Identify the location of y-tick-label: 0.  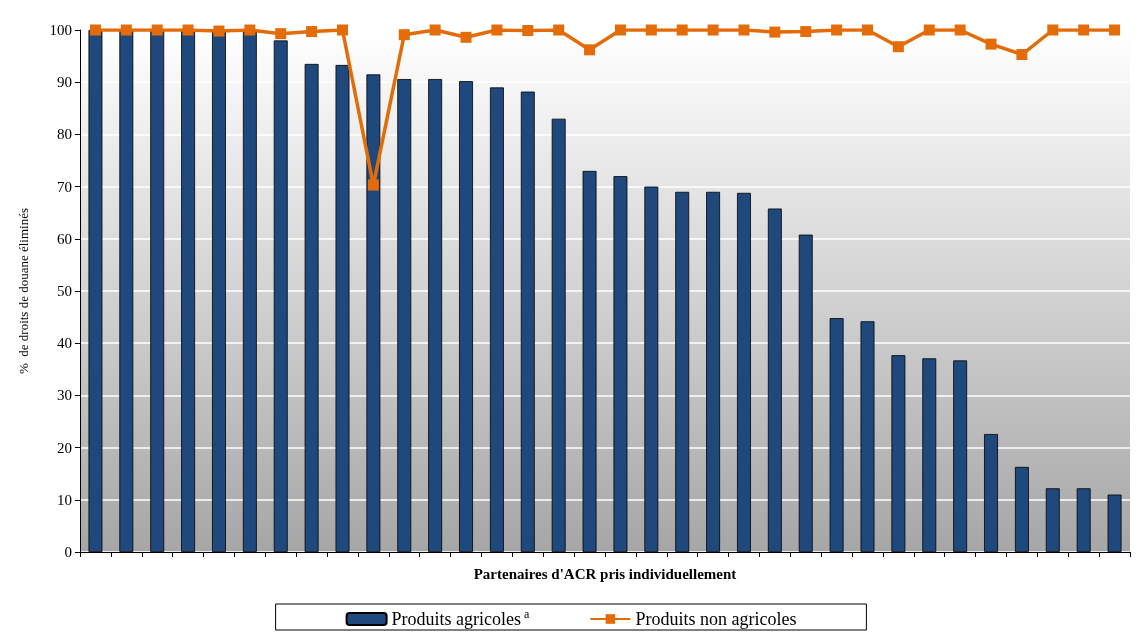
(68, 552).